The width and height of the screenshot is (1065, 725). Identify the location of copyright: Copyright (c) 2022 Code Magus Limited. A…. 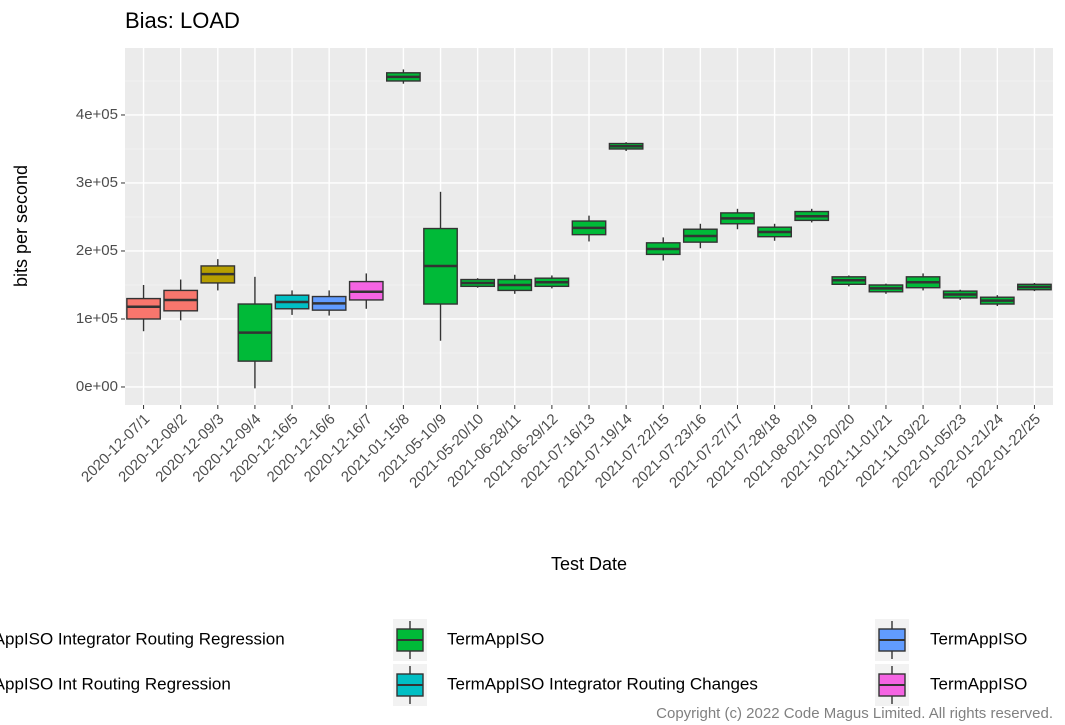
(854, 713).